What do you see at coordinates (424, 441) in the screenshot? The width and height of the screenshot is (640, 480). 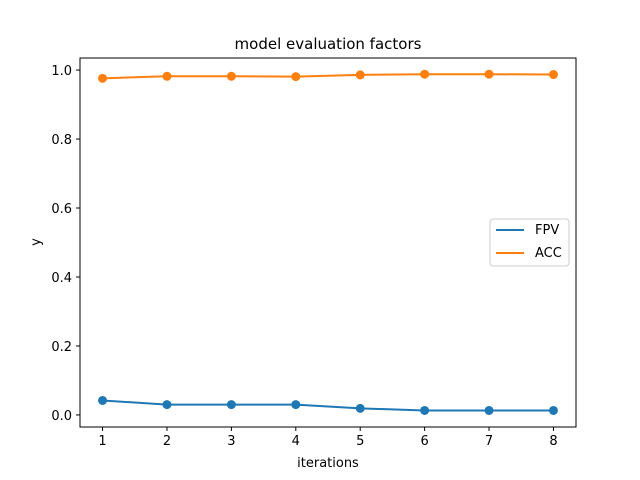 I see `x-tick-label: 6` at bounding box center [424, 441].